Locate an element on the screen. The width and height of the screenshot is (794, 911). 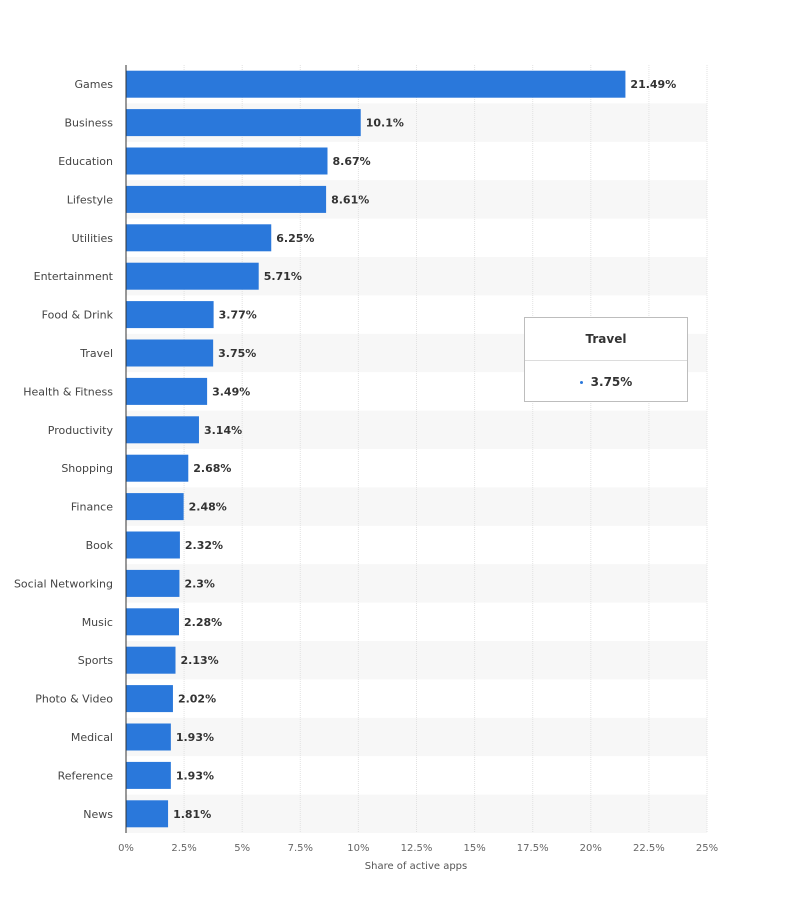
x-tick-labels: 0% 2.5% 5% 7.5% 10% 12.5% 15% 17.5% 20% 22.5% 25% is located at coordinates (418, 848).